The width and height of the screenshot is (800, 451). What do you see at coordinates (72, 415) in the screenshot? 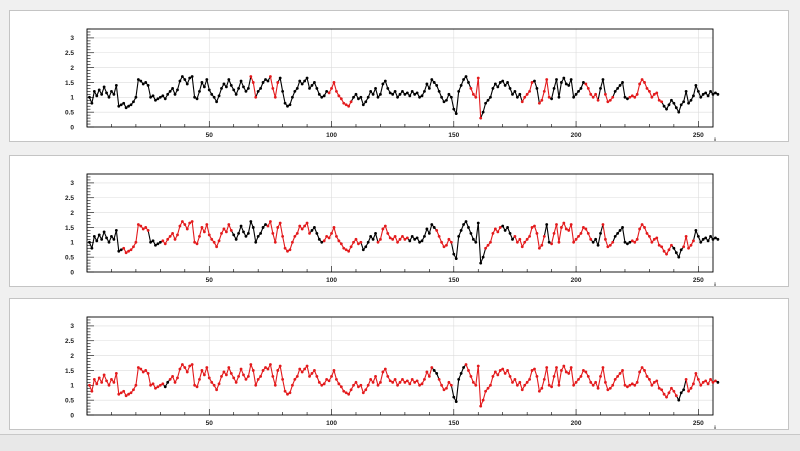
I see `y-tick-label: 0` at bounding box center [72, 415].